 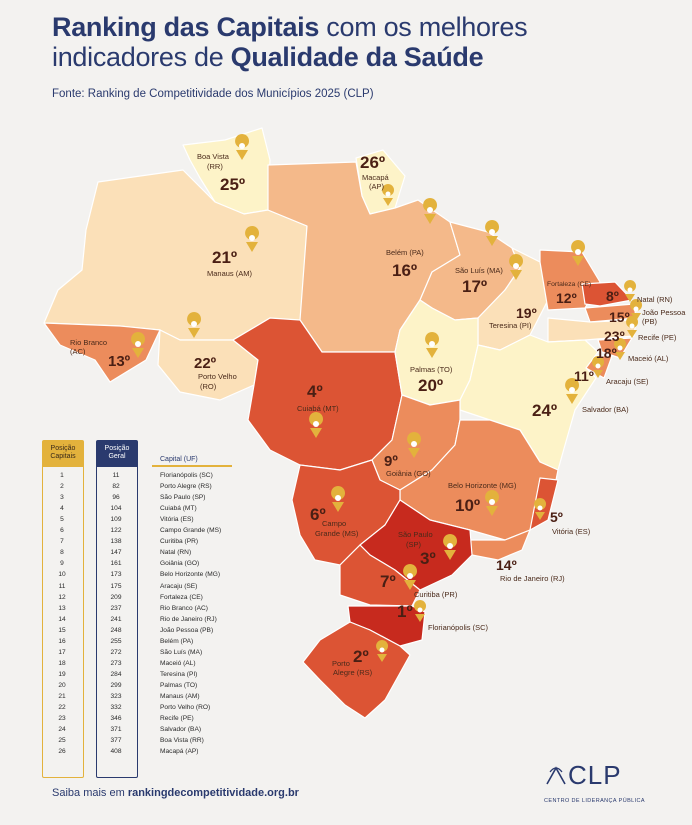 What do you see at coordinates (62, 652) in the screenshot?
I see `table-cell-posicao: 17` at bounding box center [62, 652].